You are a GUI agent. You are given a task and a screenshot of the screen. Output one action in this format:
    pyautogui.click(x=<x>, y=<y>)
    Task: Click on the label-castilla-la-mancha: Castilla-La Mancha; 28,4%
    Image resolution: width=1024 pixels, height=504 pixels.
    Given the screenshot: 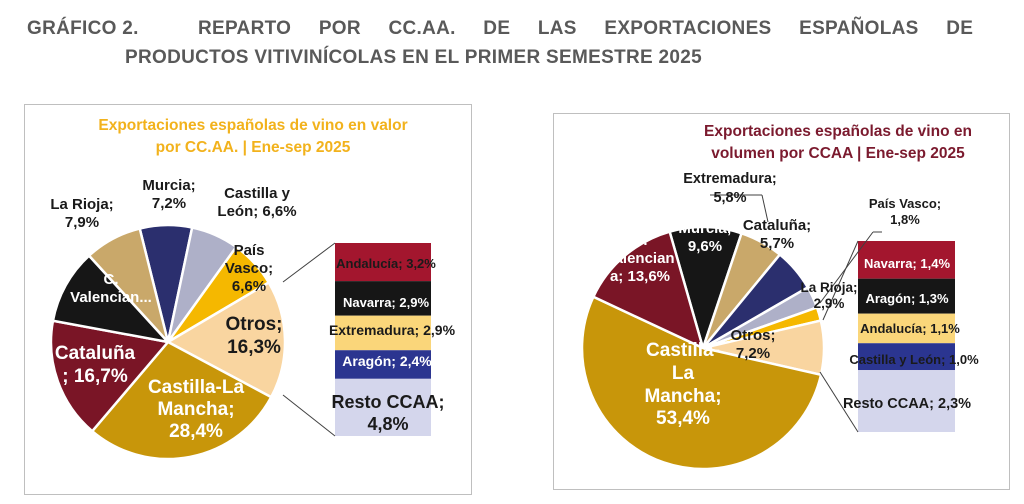 What is the action you would take?
    pyautogui.click(x=196, y=410)
    